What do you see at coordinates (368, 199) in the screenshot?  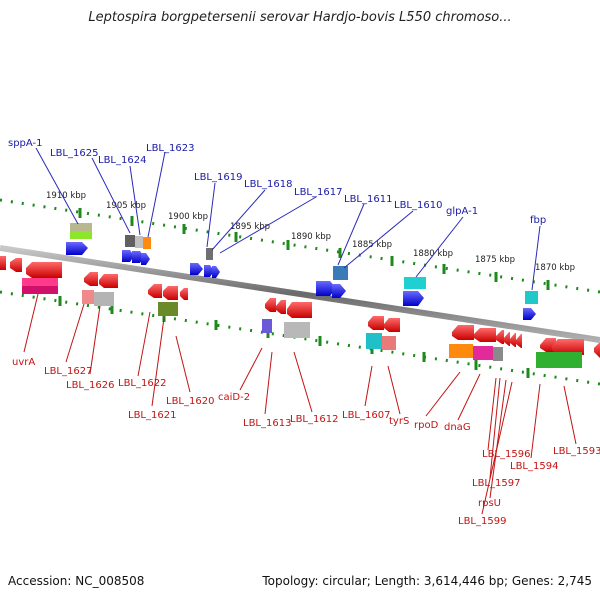 I see `gene-label: LBL_1611` at bounding box center [368, 199].